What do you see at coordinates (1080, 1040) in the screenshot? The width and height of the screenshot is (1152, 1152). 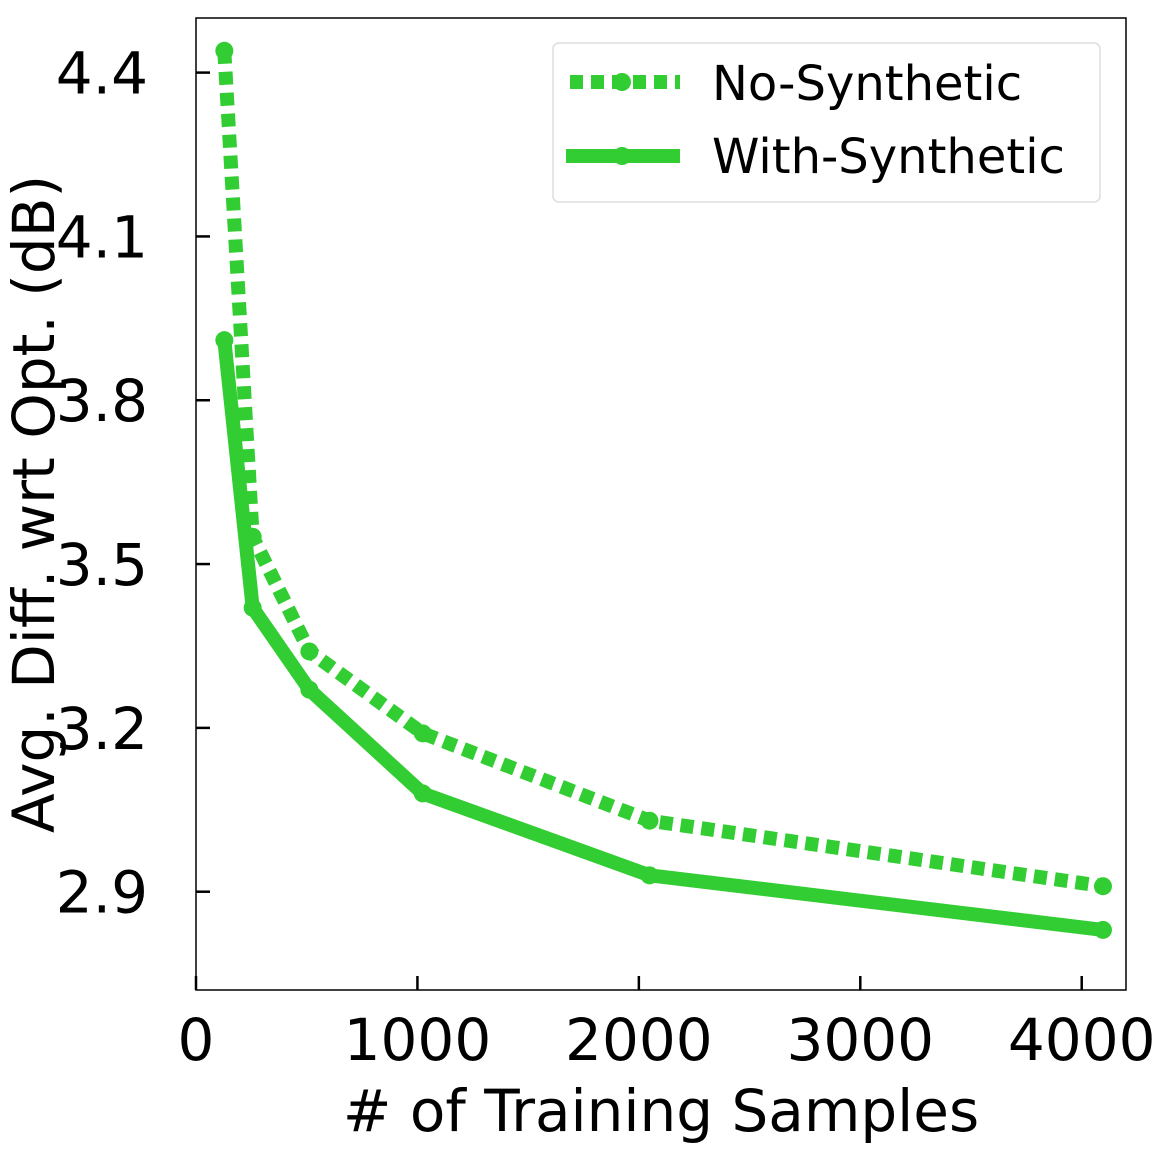 I see `x-tick-label: 4000` at bounding box center [1080, 1040].